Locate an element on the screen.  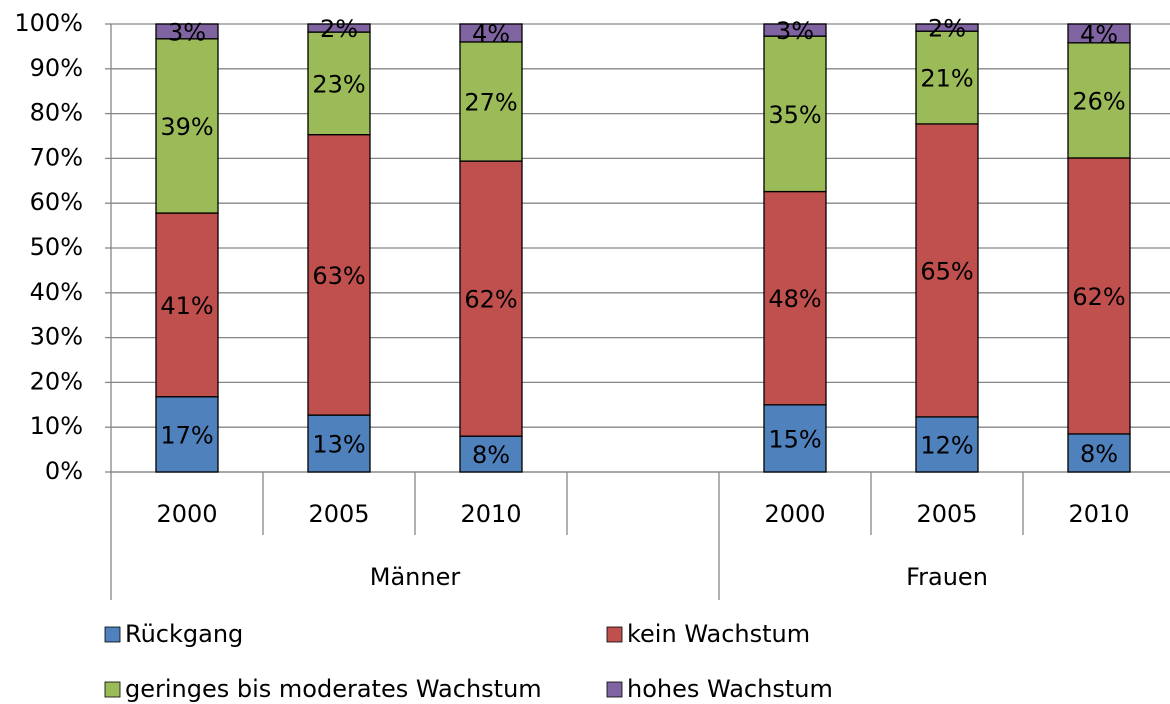
data-label: 65% is located at coordinates (946, 271).